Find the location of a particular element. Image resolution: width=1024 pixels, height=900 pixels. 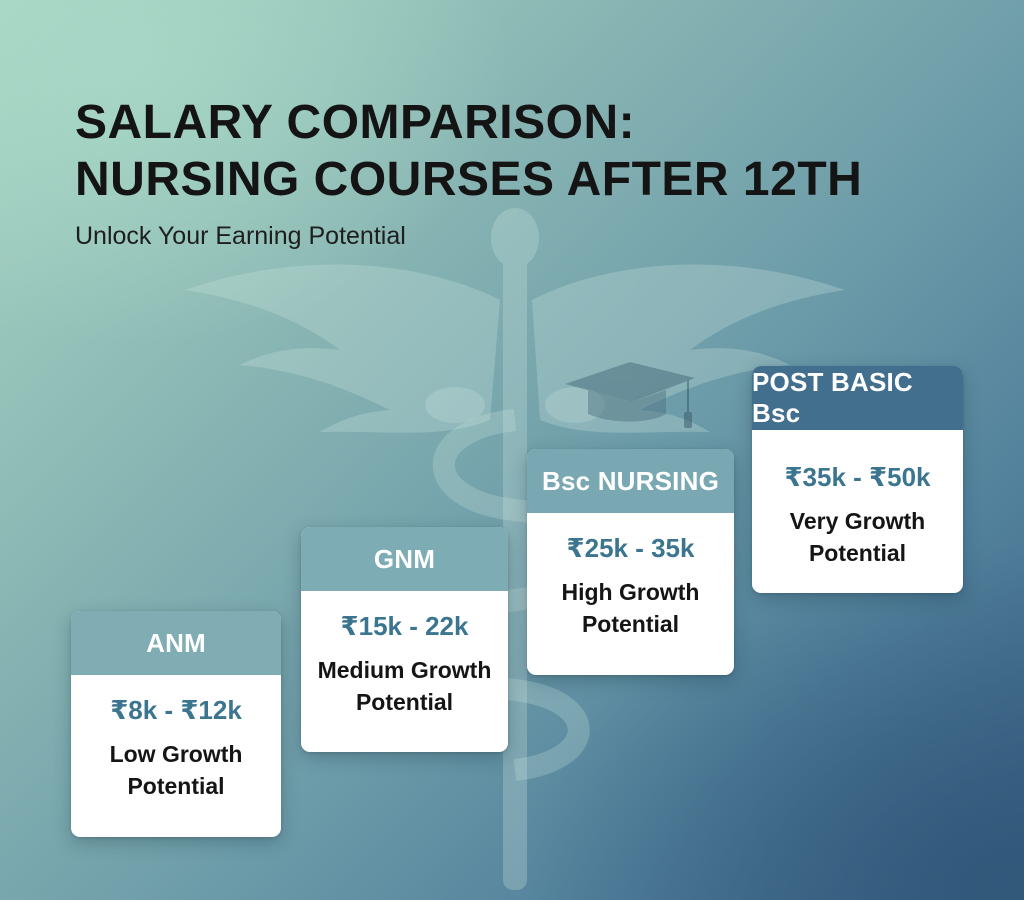

growth-potential: Low Growth Potential is located at coordinates (176, 770).